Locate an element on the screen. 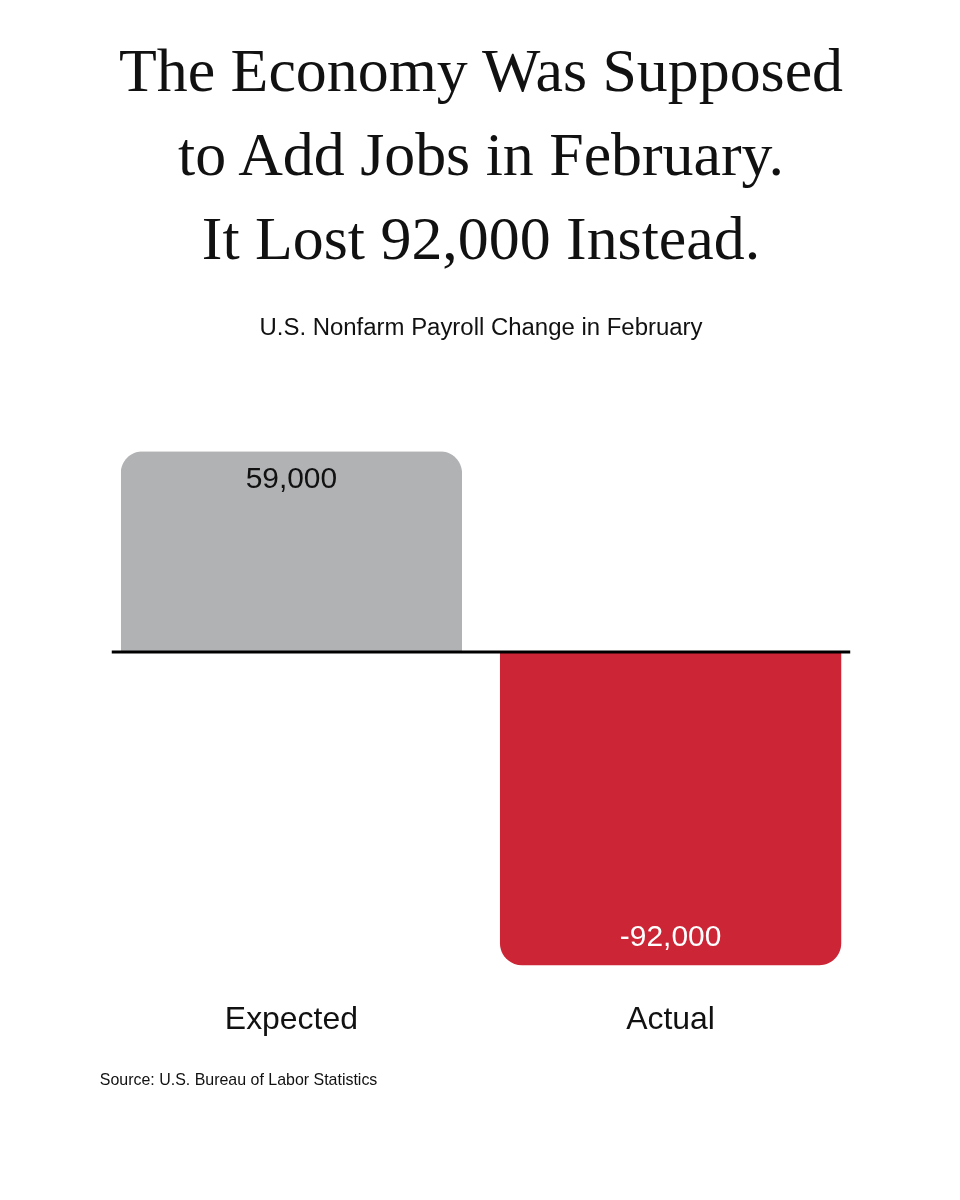  x-tick-label: Expected is located at coordinates (291, 1017).